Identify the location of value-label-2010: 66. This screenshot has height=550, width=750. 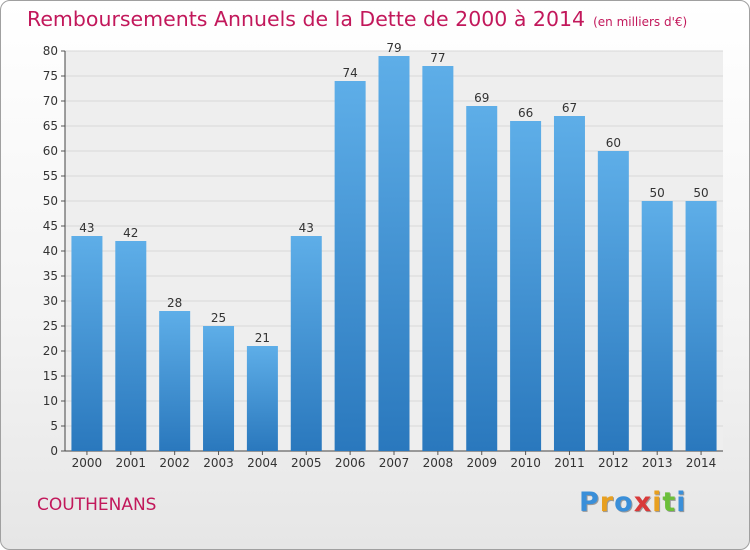
(525, 113).